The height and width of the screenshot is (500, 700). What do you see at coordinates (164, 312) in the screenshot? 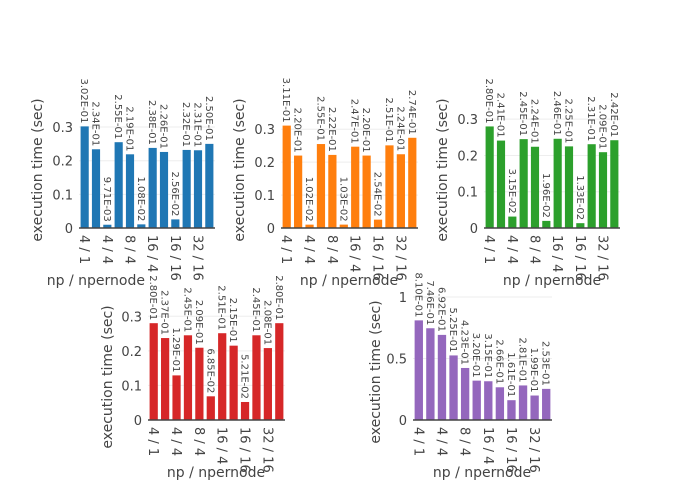
I see `data-label: 2.37E-01` at bounding box center [164, 312].